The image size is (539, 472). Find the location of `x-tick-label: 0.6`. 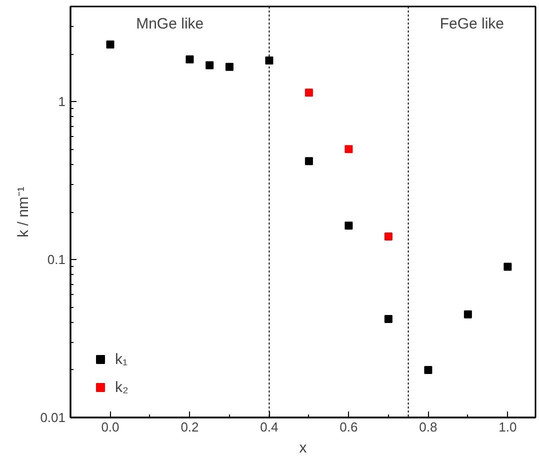

x-tick-label: 0.6 is located at coordinates (349, 427).